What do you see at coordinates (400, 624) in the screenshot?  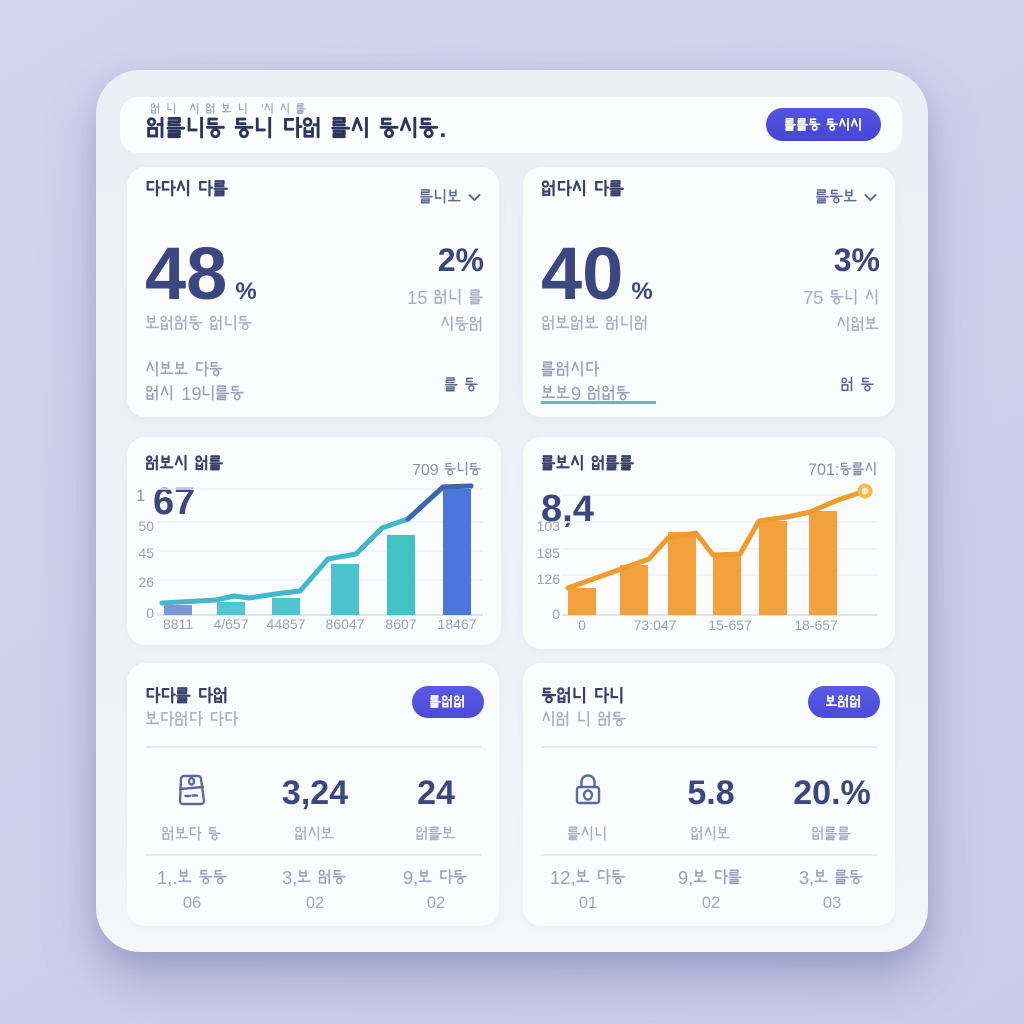 I see `svg-text: 8607` at bounding box center [400, 624].